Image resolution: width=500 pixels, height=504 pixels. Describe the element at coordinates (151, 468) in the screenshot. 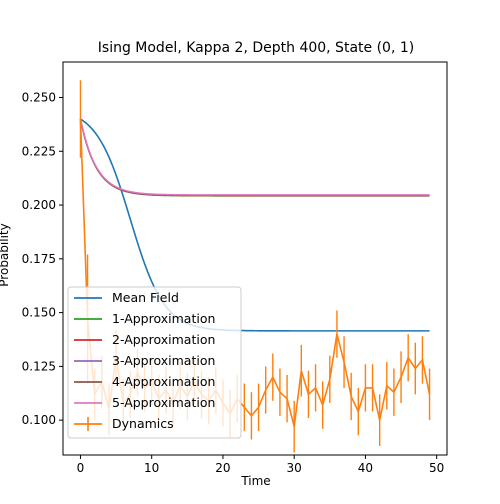

I see `x-tick-label: 10` at that location.